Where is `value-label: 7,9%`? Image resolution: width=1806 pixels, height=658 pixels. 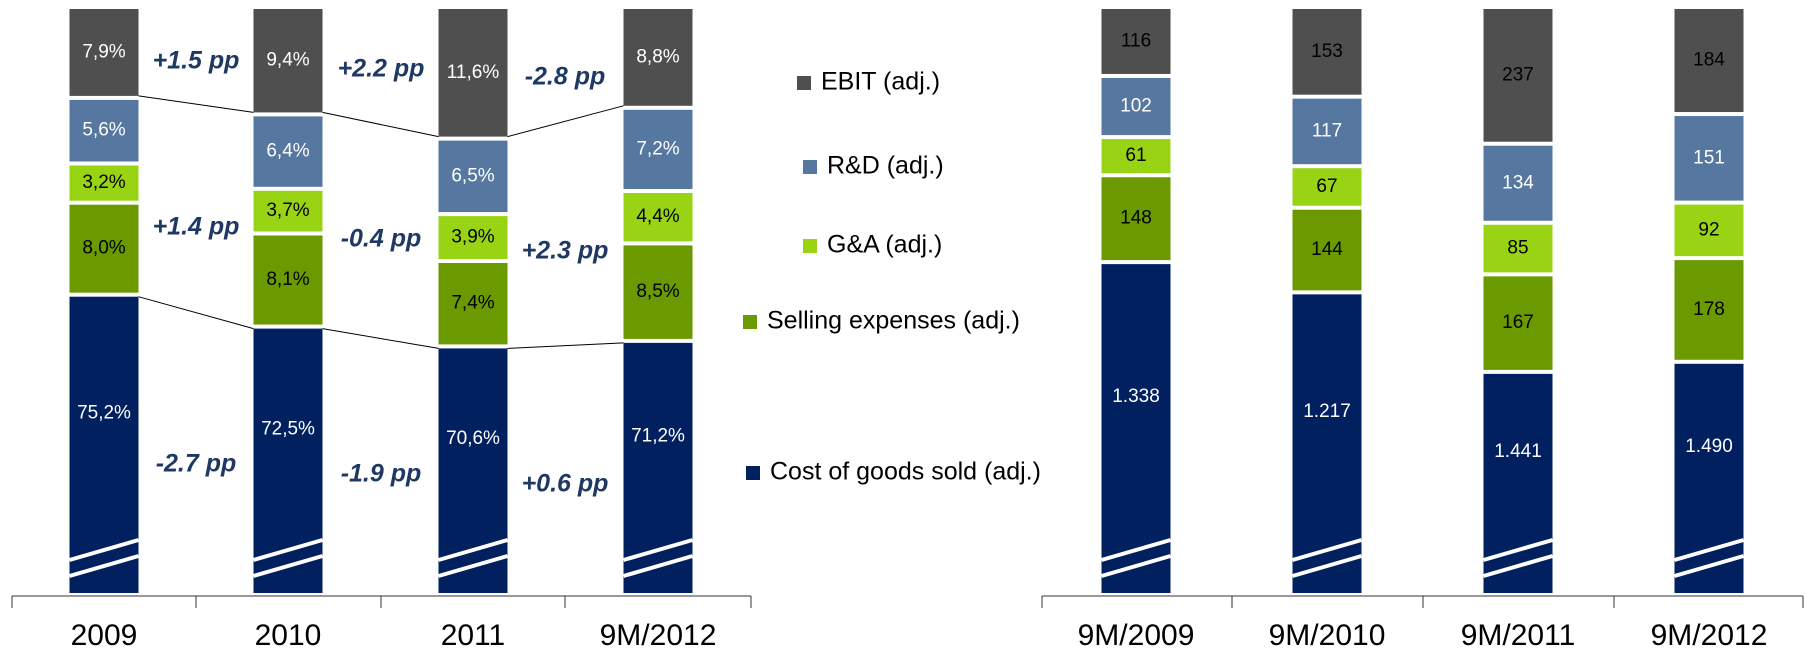 value-label: 7,9% is located at coordinates (103, 51).